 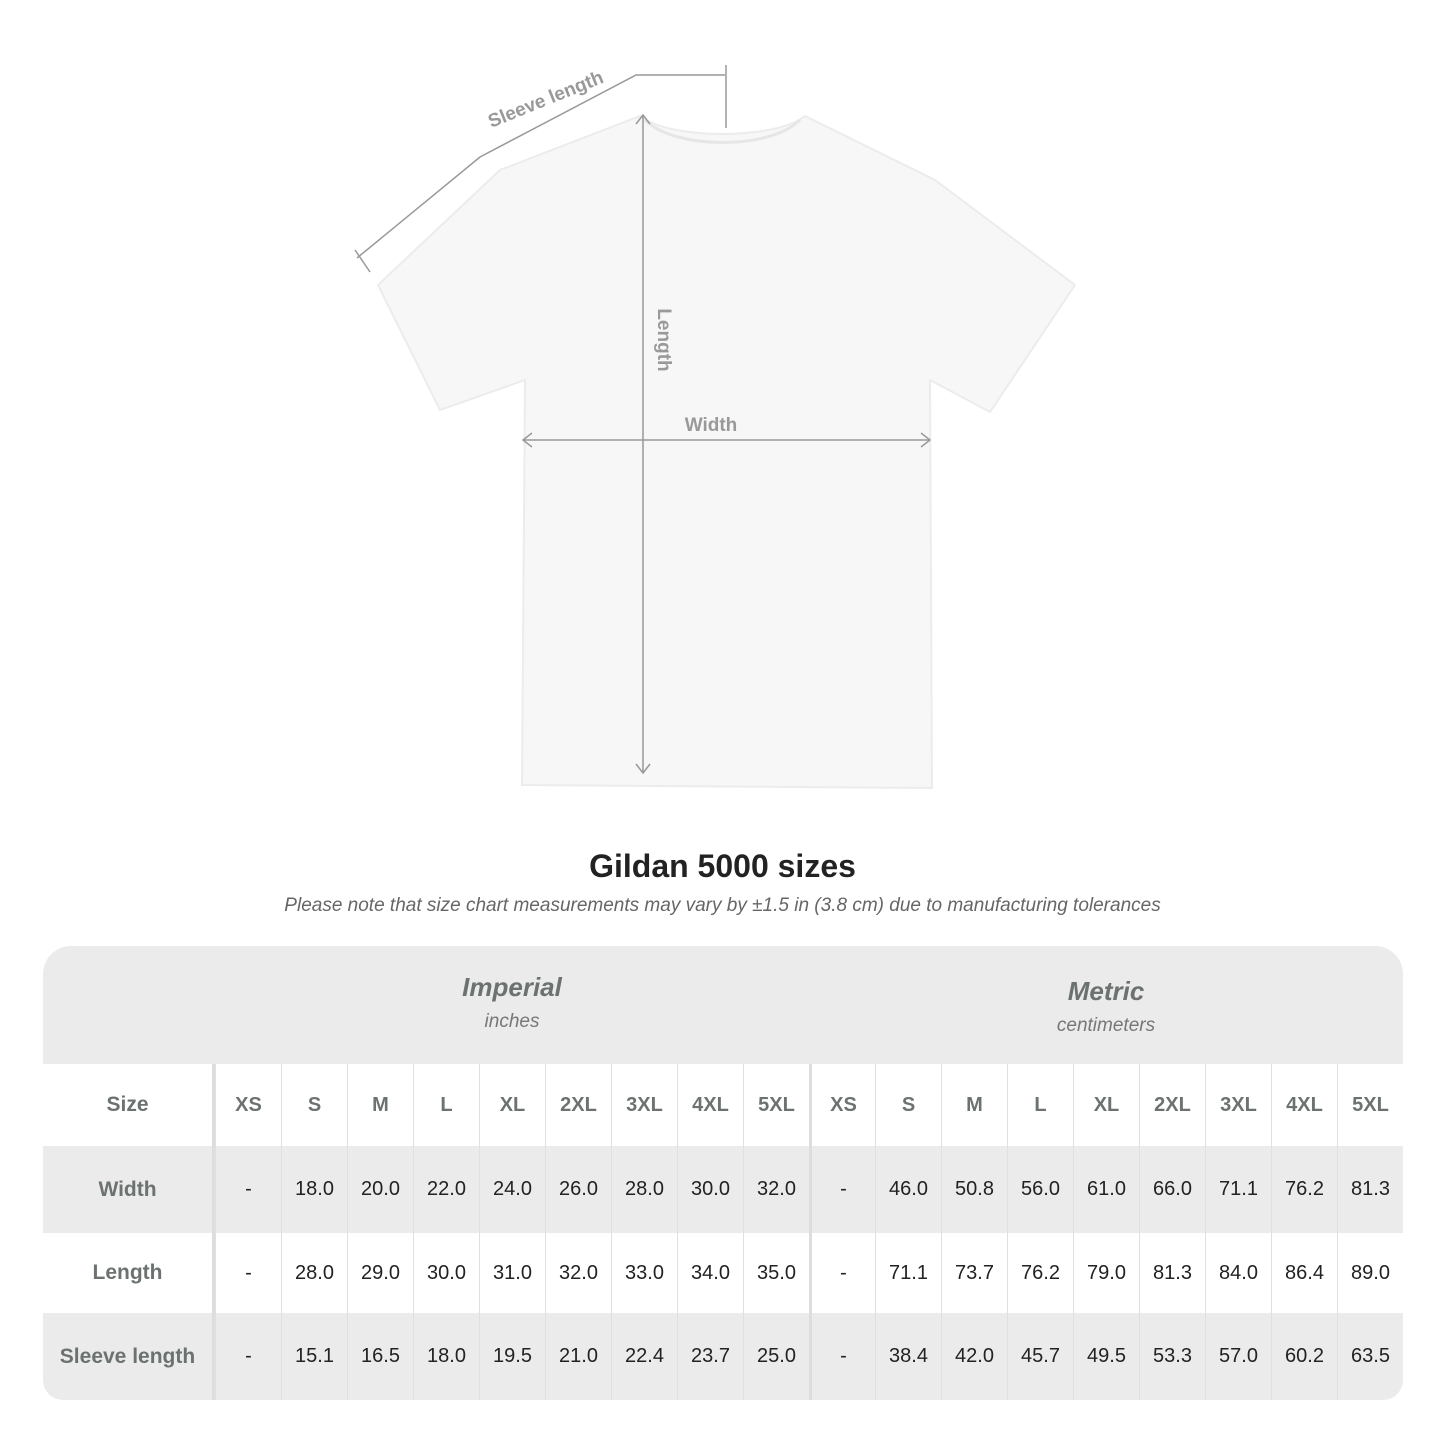 What do you see at coordinates (908, 1189) in the screenshot?
I see `metric-value-cell: 46.0` at bounding box center [908, 1189].